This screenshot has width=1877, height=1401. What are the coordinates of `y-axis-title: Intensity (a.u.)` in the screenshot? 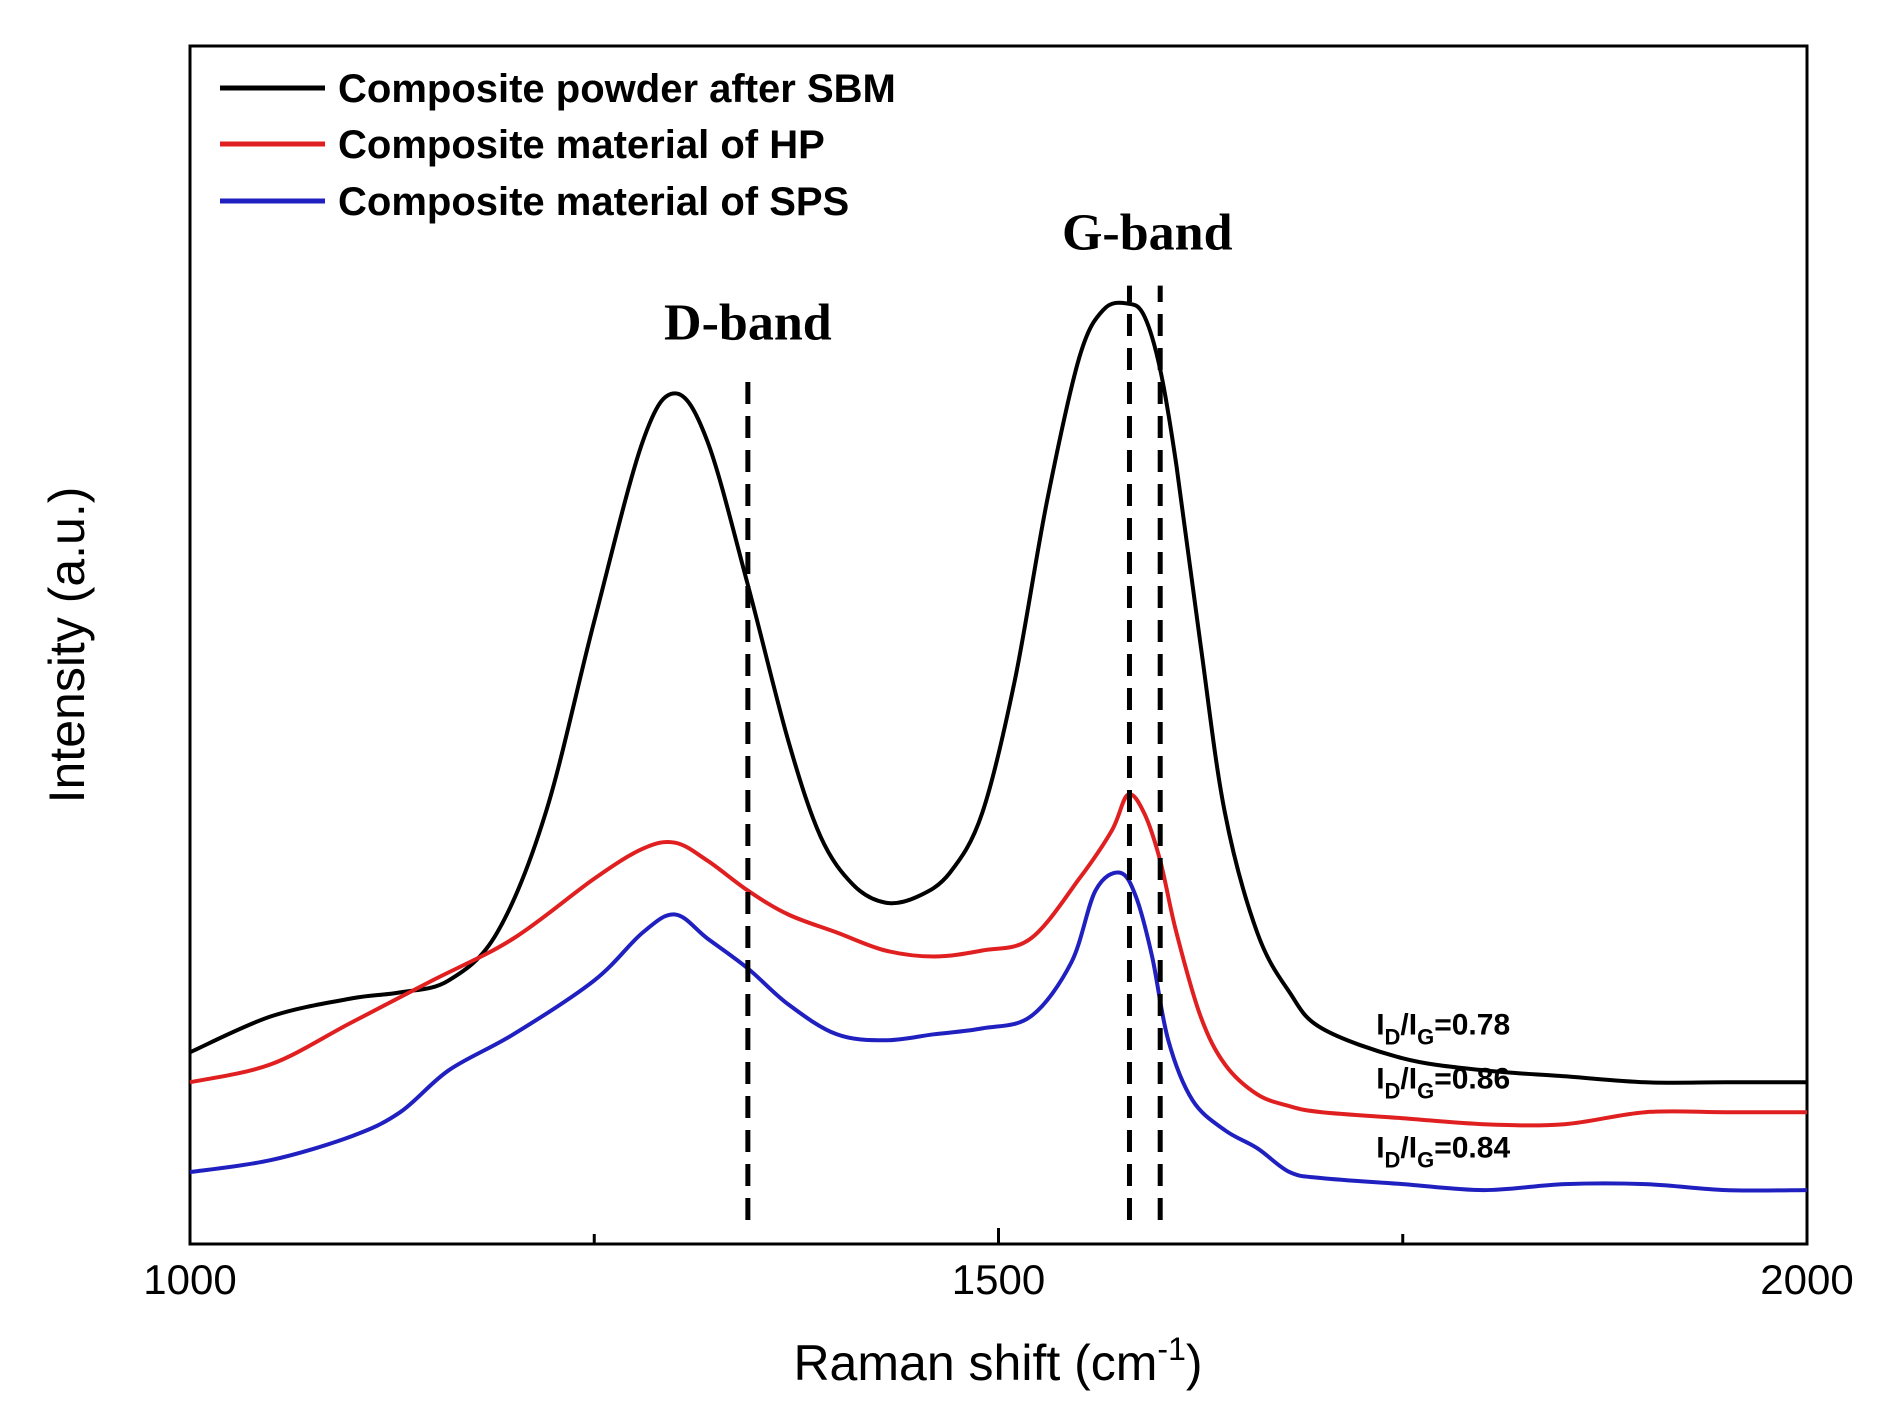 It's located at (67, 645).